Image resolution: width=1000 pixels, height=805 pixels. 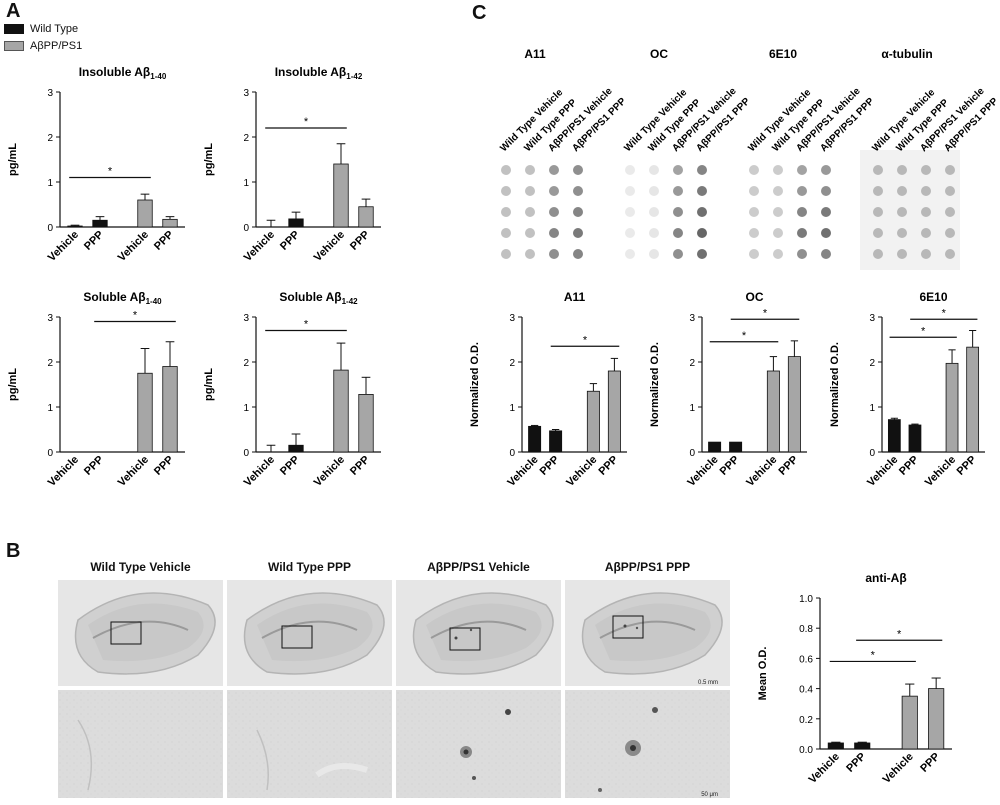 I want to click on chart-title-subscript: 1-42, so click(x=350, y=301).